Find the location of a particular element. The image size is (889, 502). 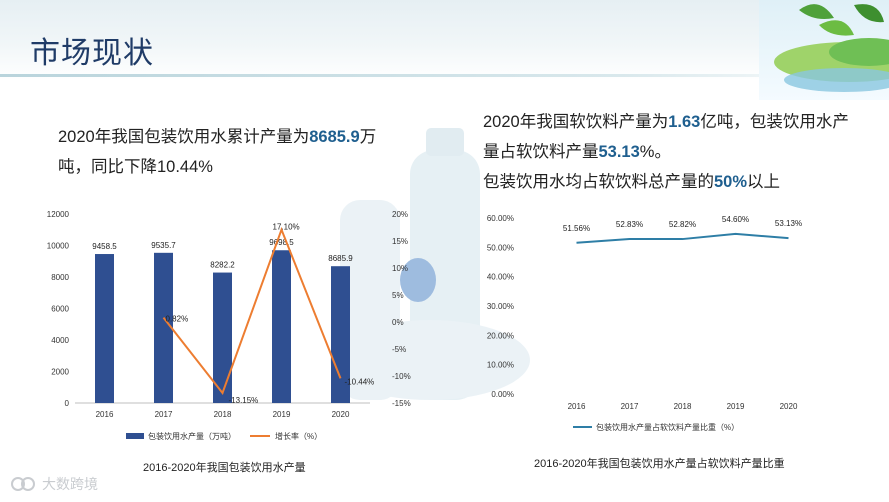

y-left-tick-label: 8000 is located at coordinates (60, 277).